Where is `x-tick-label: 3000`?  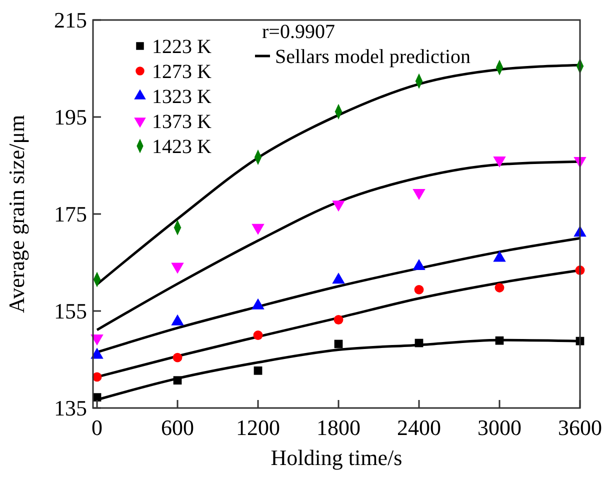 x-tick-label: 3000 is located at coordinates (500, 427).